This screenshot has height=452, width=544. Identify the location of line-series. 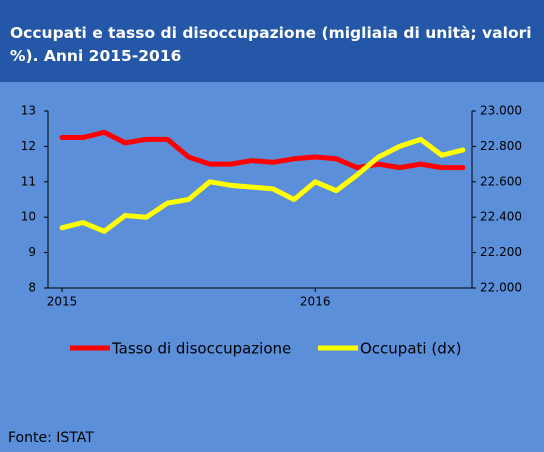
(262, 150).